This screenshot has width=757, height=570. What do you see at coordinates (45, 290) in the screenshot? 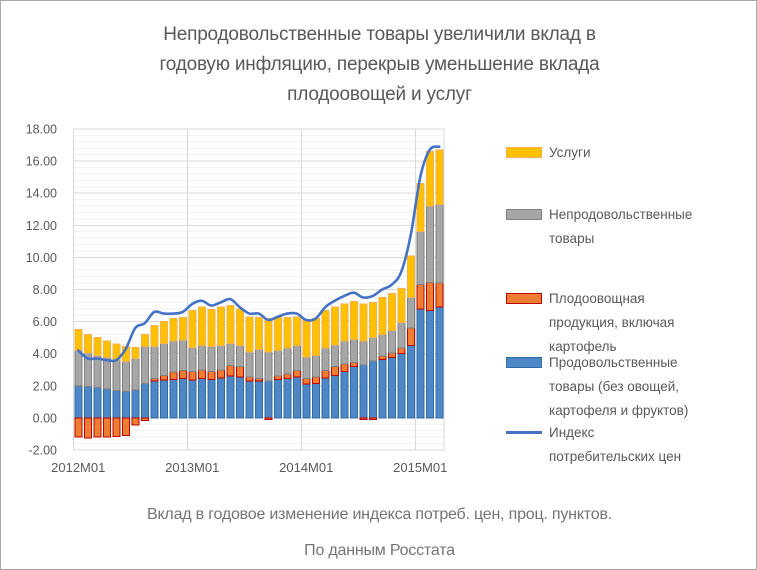
I see `y-tick-label: 8.00` at bounding box center [45, 290].